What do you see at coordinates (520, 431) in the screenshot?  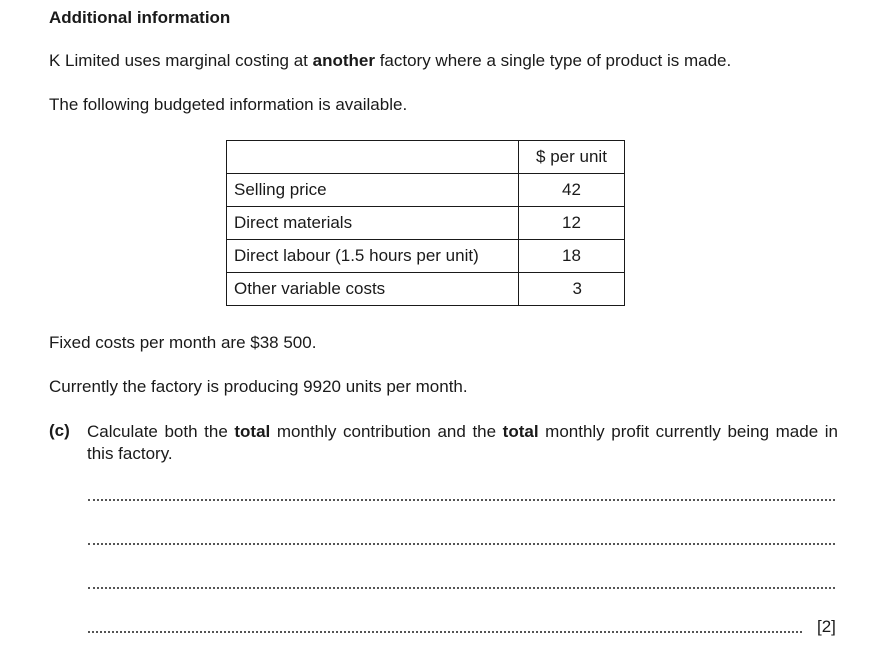 I see `question-bold-total-2: total` at bounding box center [520, 431].